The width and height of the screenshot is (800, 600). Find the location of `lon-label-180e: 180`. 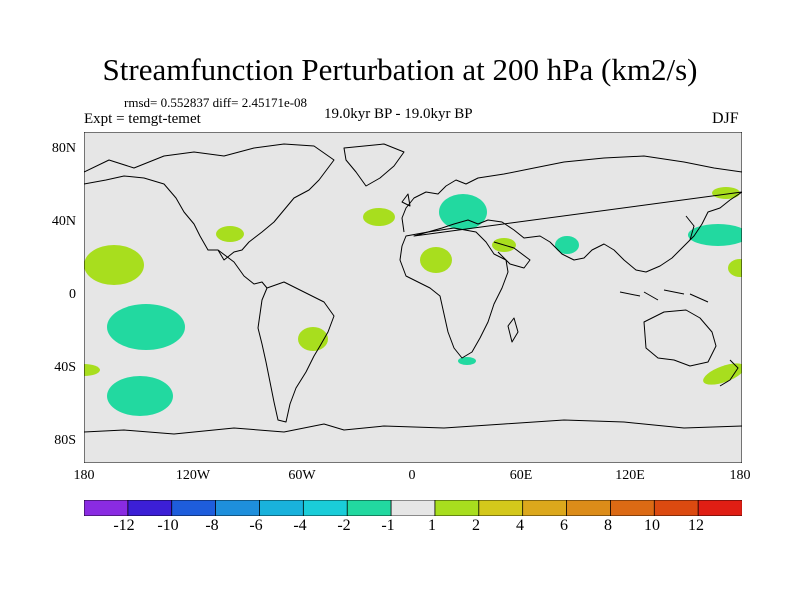

lon-label-180e: 180 is located at coordinates (740, 475).